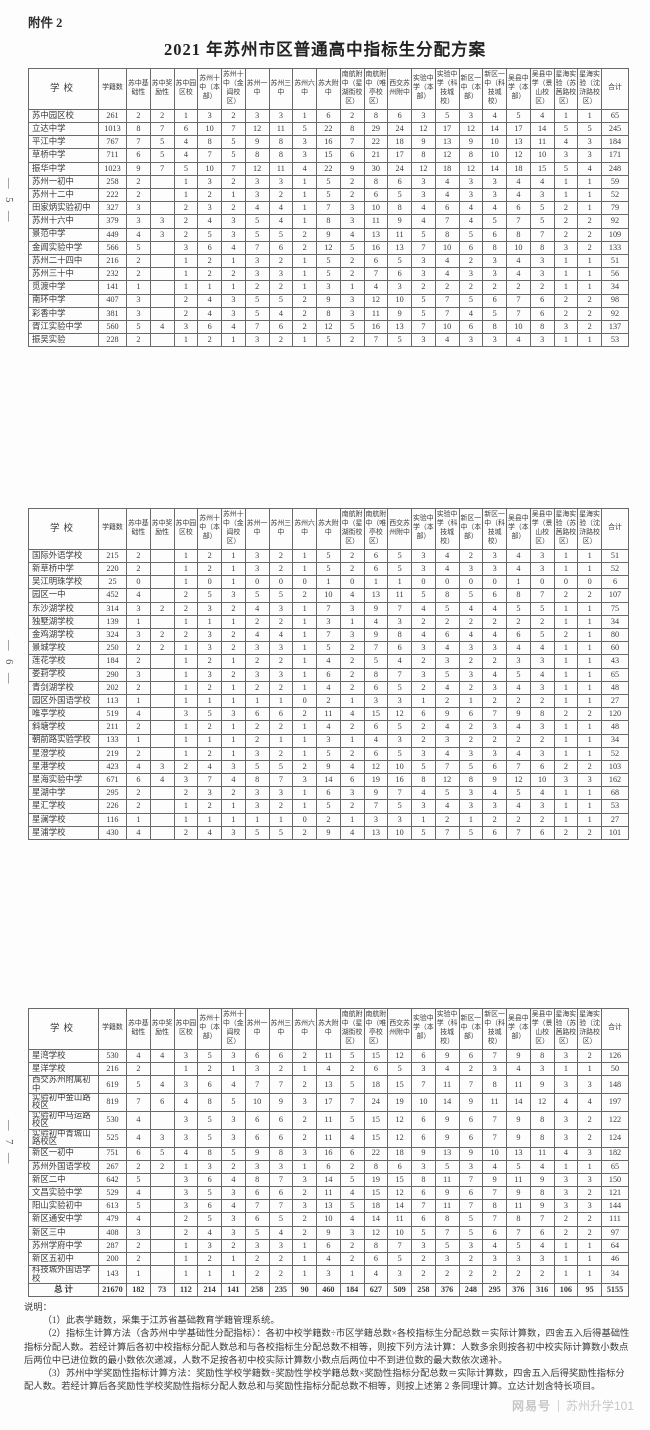 This screenshot has width=650, height=1430. What do you see at coordinates (325, 49) in the screenshot?
I see `page-title: 2021 年苏州市区普通高中指标生分配方案` at bounding box center [325, 49].